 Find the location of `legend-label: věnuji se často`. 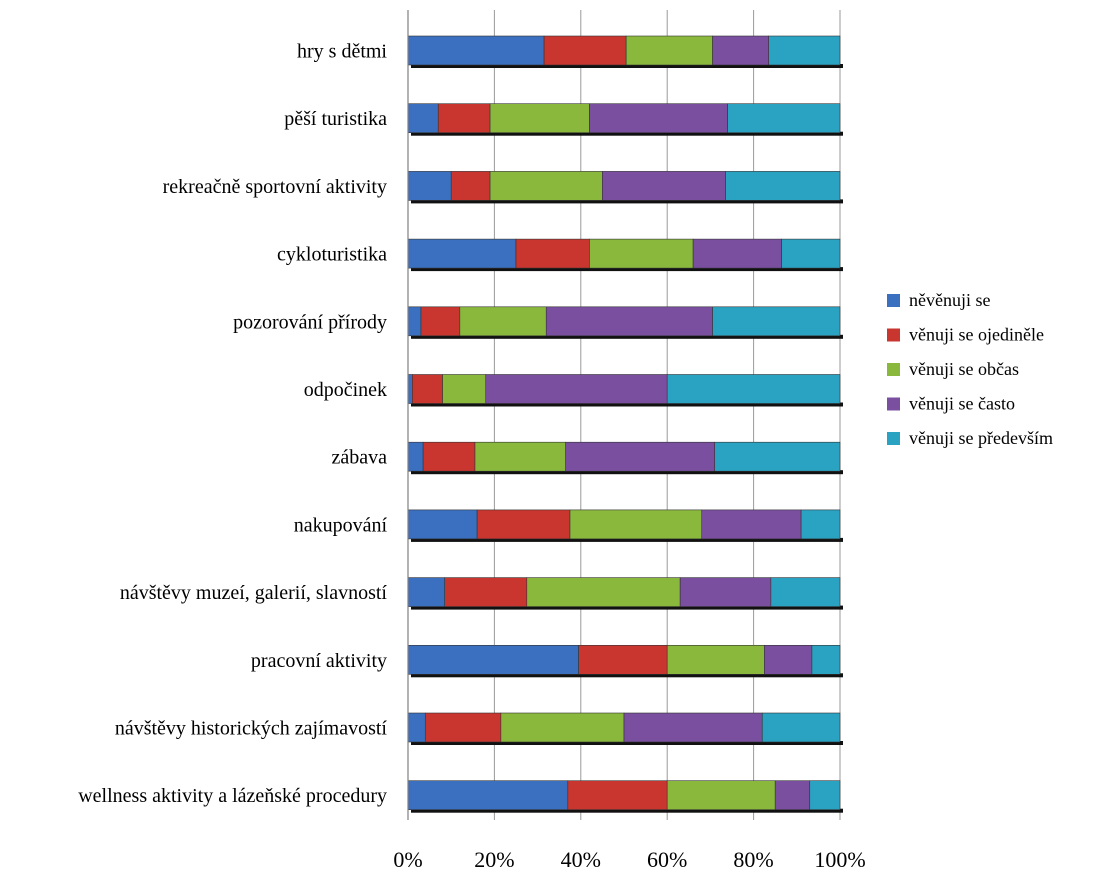

legend-label: věnuji se často is located at coordinates (962, 404).